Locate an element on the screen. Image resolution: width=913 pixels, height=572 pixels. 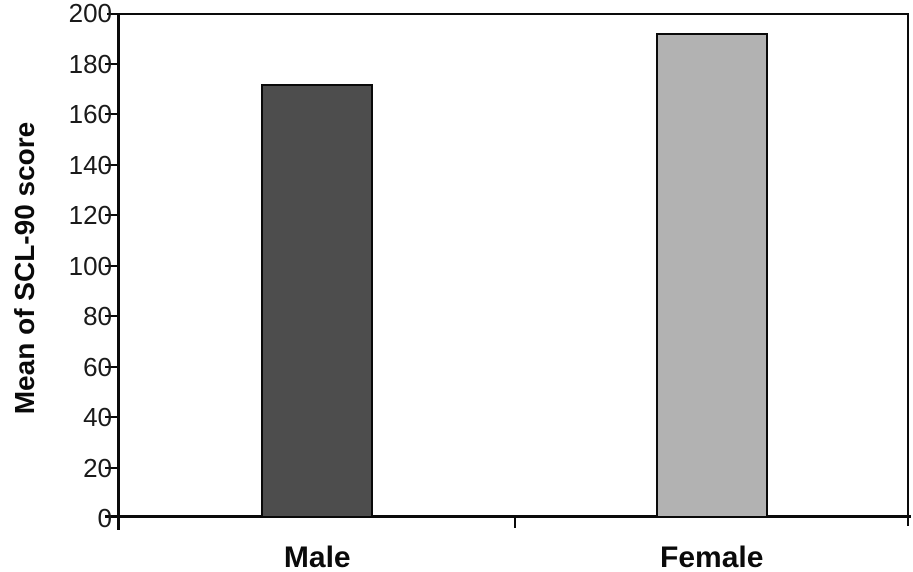
y-tick-label: 0 is located at coordinates (104, 518).